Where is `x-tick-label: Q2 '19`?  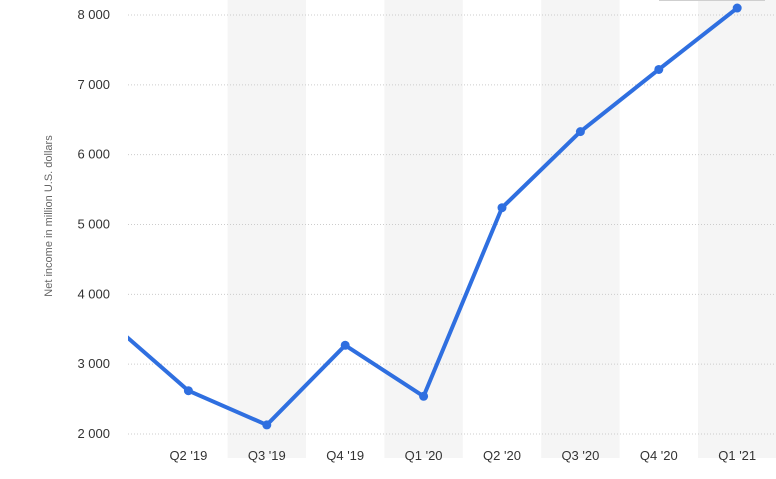 x-tick-label: Q2 '19 is located at coordinates (188, 455).